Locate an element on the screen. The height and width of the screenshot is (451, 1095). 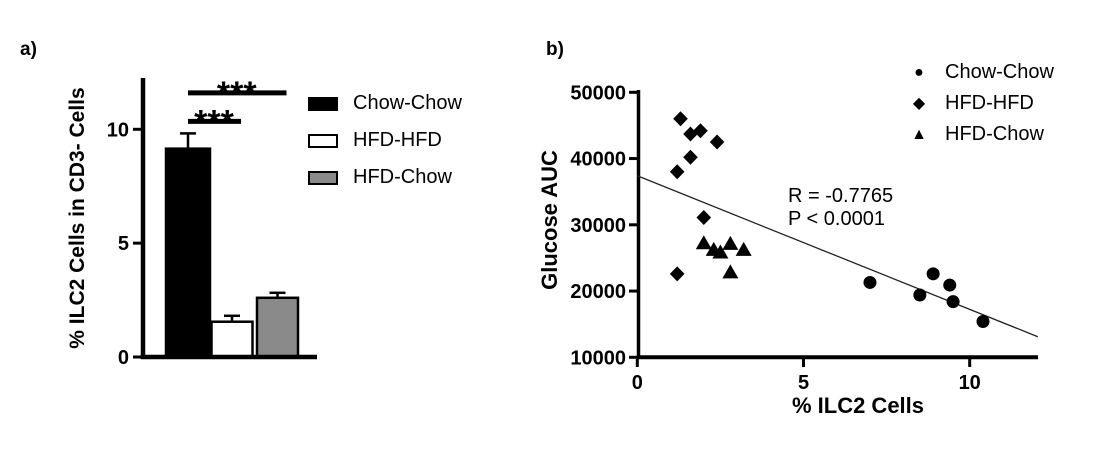
panel-a-label: a) is located at coordinates (28, 49).